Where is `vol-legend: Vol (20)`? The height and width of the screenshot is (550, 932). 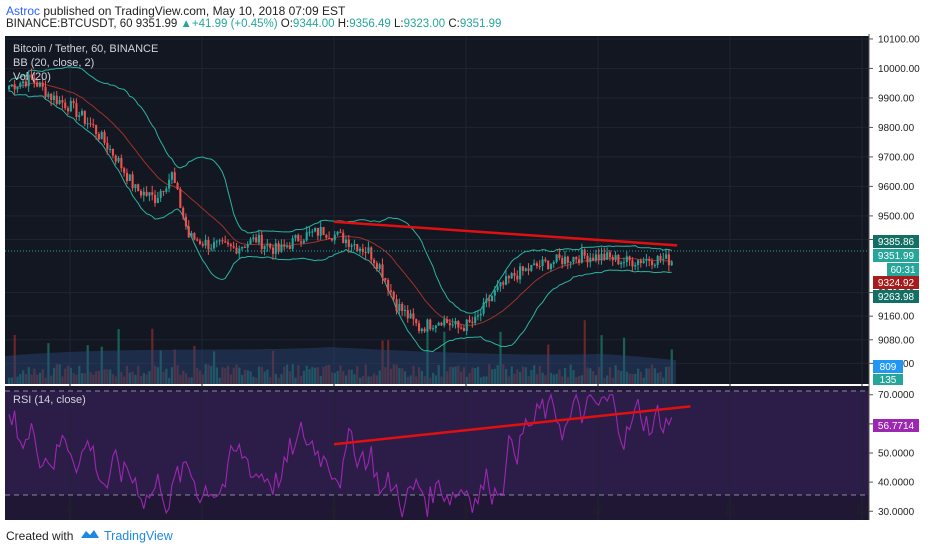 vol-legend: Vol (20) is located at coordinates (32, 77).